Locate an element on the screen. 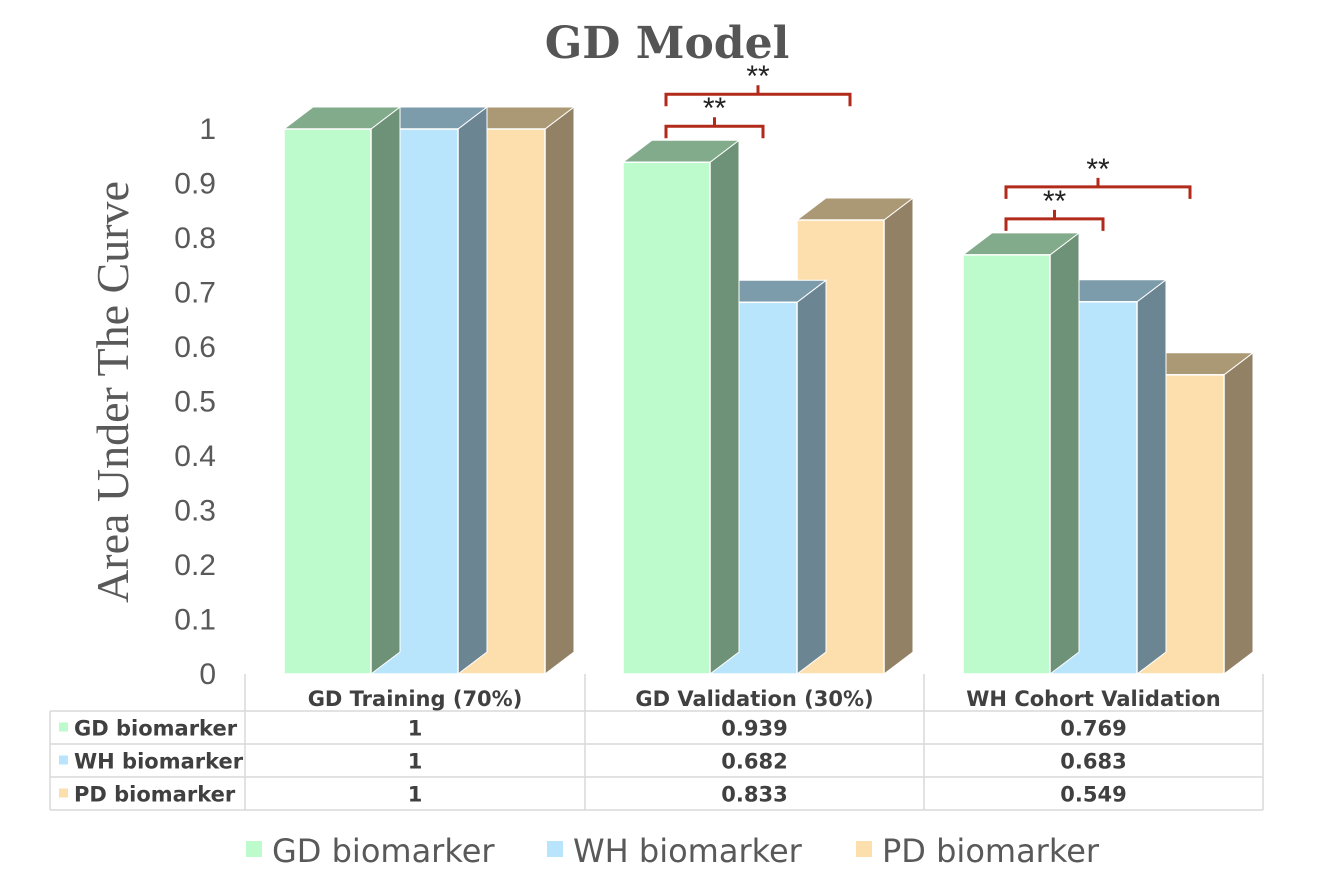 The height and width of the screenshot is (889, 1334). chart-title: GD Model is located at coordinates (667, 43).